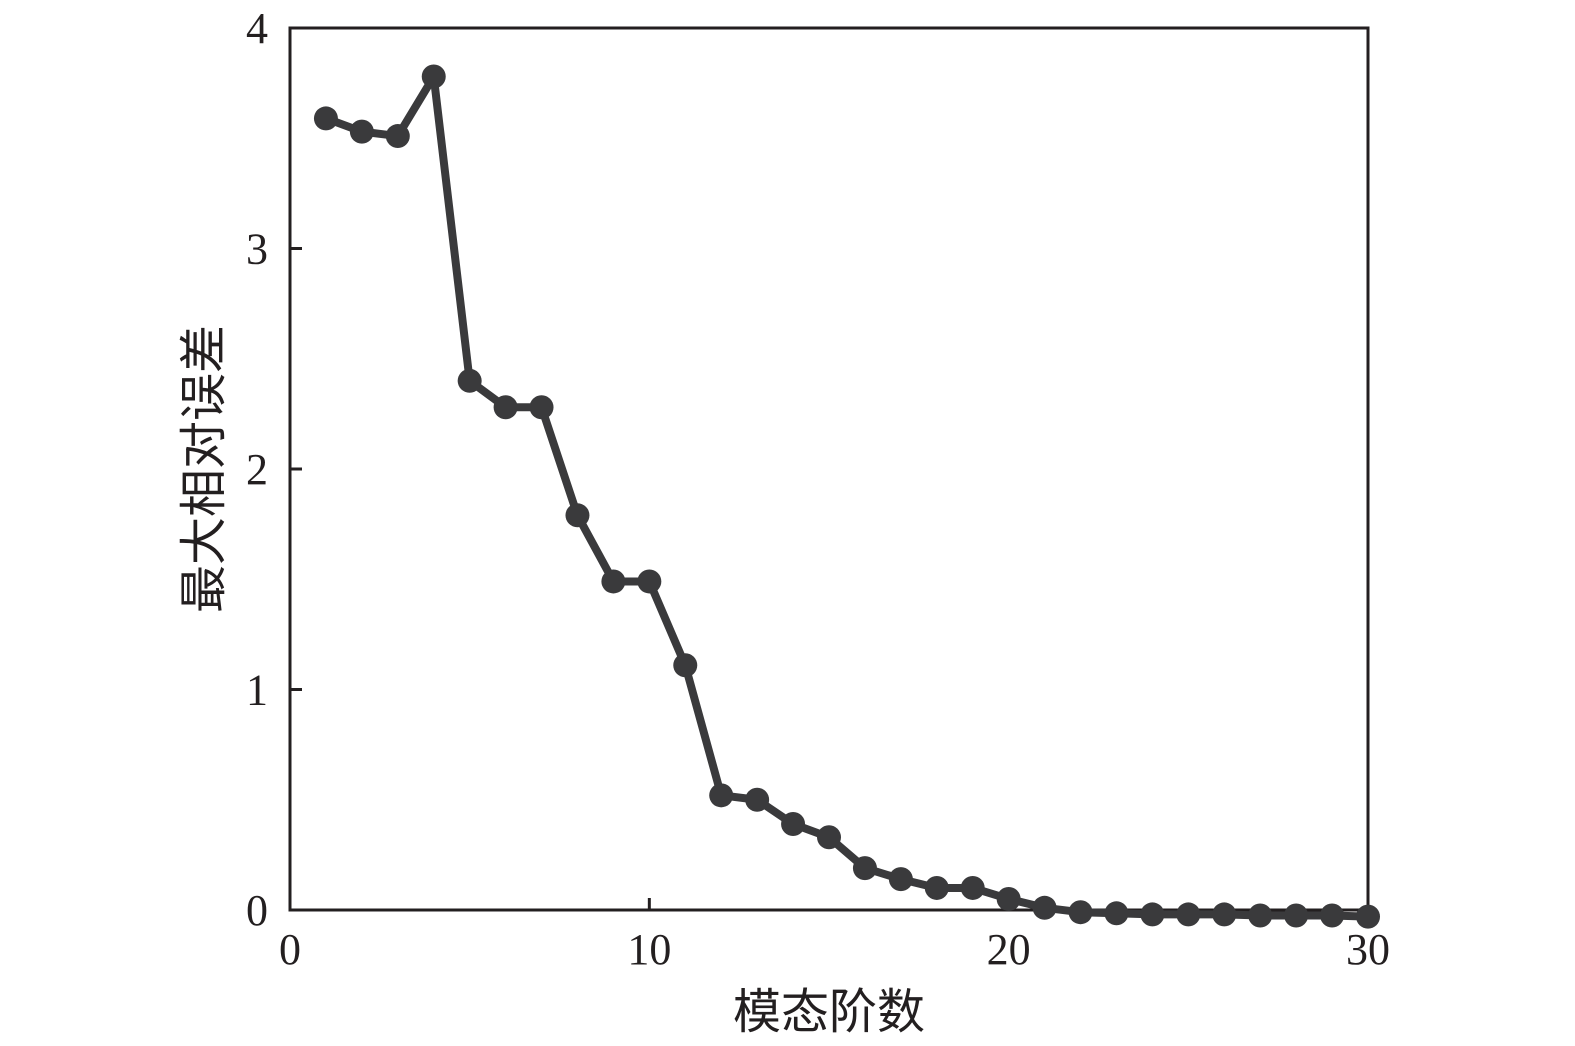 This screenshot has width=1575, height=1046. Describe the element at coordinates (274, 469) in the screenshot. I see `y-axis: 0 1 2 3 4` at that location.